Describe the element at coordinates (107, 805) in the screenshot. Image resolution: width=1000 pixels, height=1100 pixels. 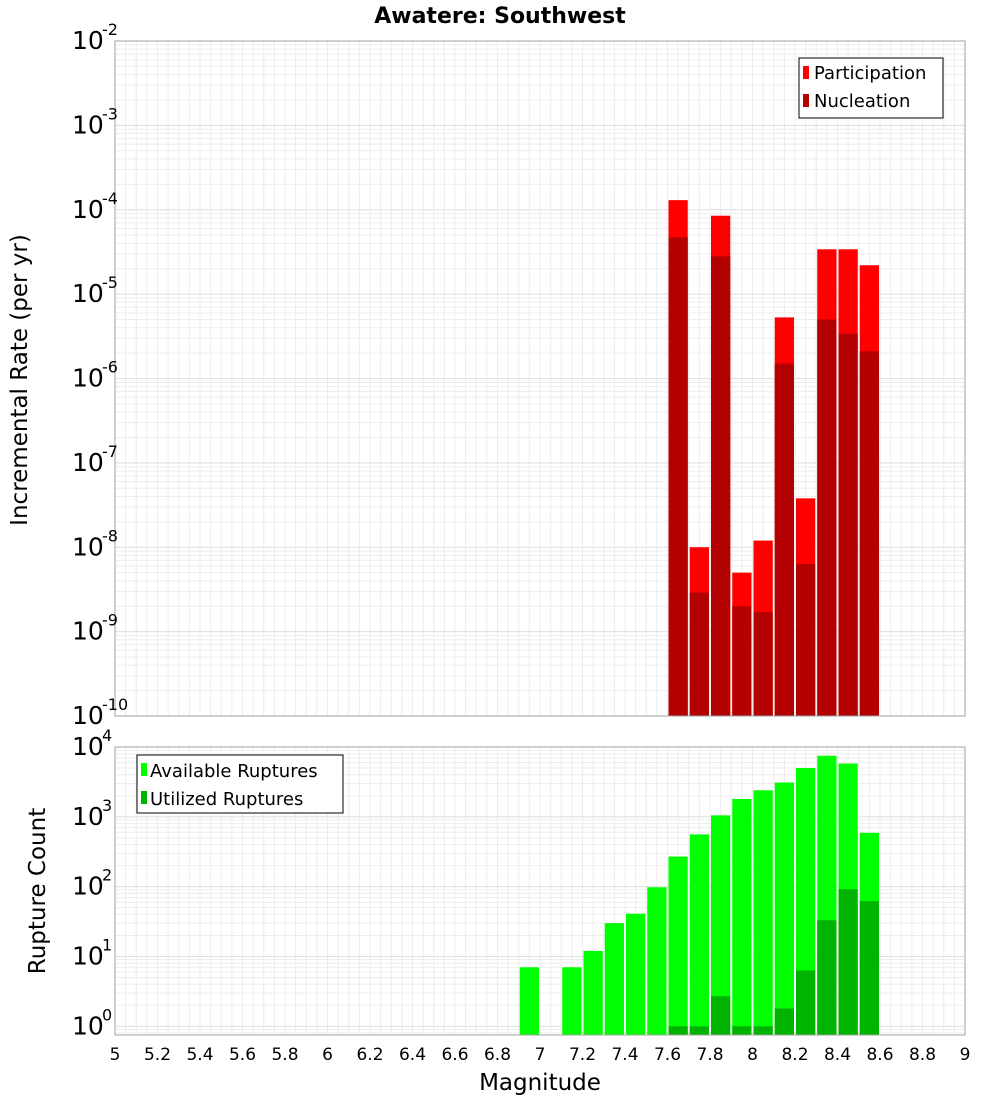
I see `y-tick-exponent: 3` at that location.